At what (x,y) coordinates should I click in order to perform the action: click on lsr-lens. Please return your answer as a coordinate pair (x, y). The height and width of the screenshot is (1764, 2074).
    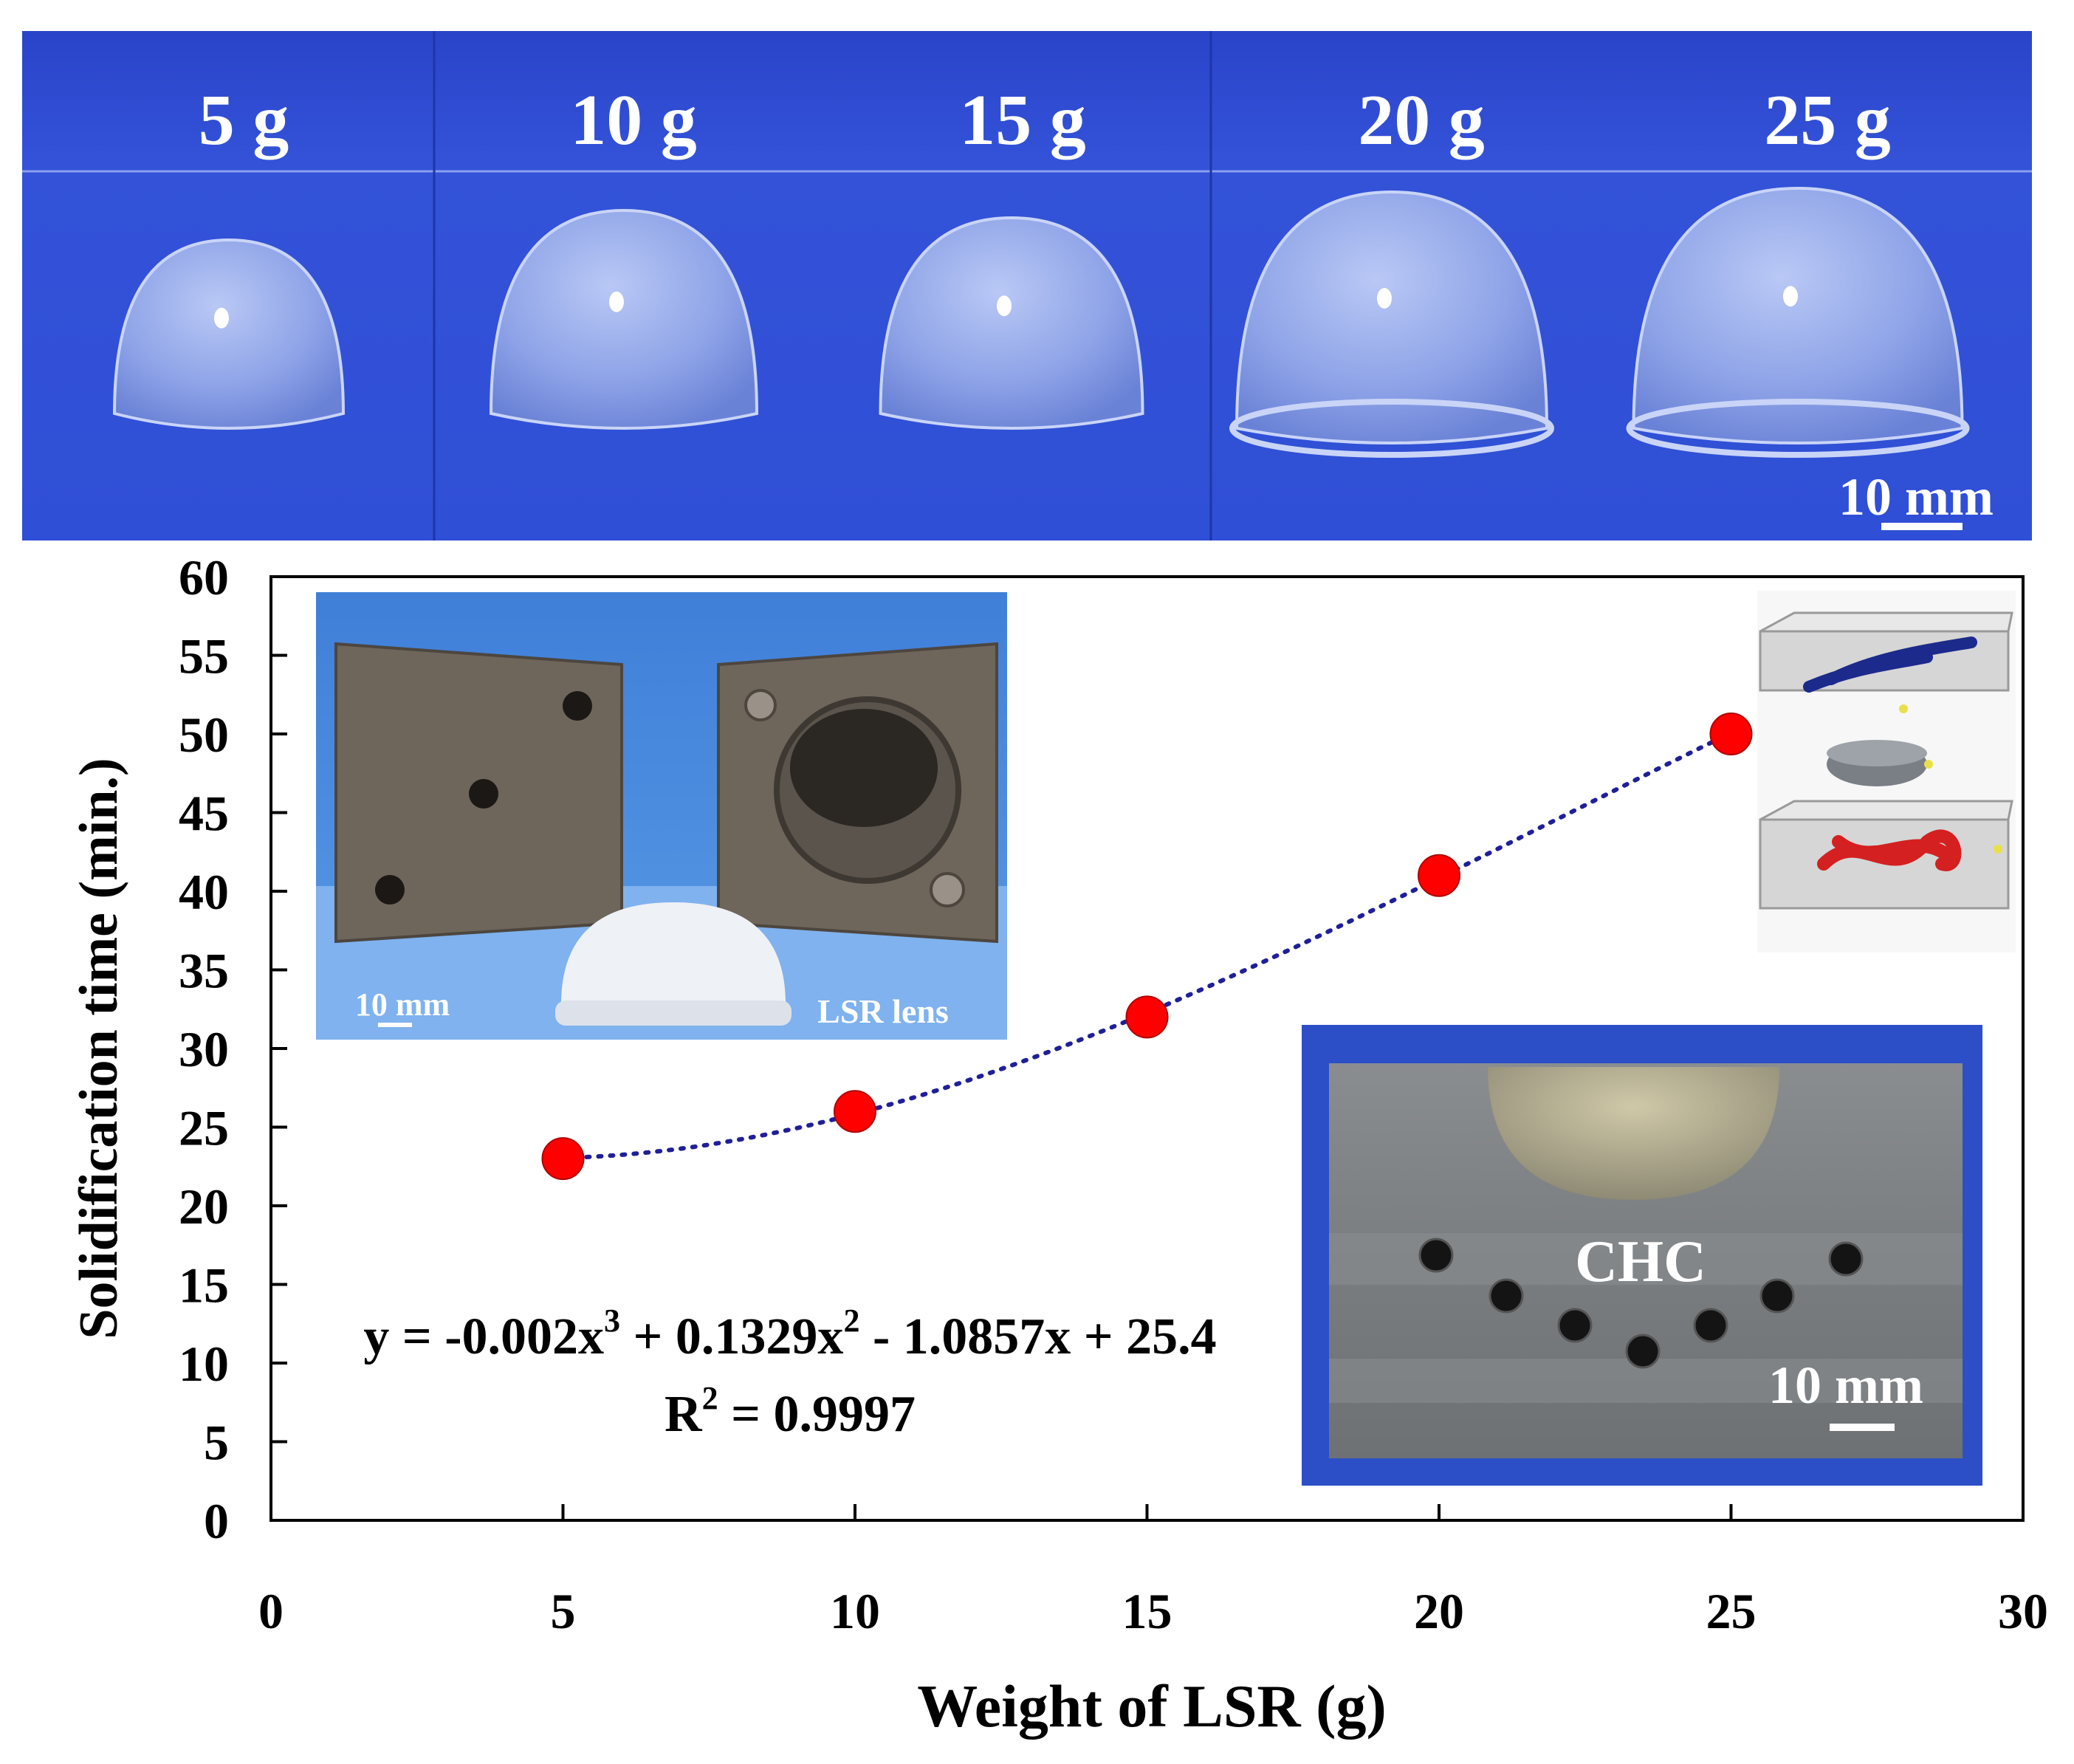
    Looking at the image, I should click on (673, 953).